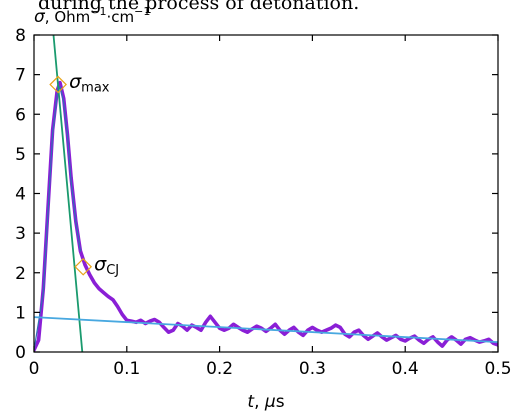 Image resolution: width=519 pixels, height=413 pixels. What do you see at coordinates (83, 266) in the screenshot?
I see `sigma-cj-marker` at bounding box center [83, 266].